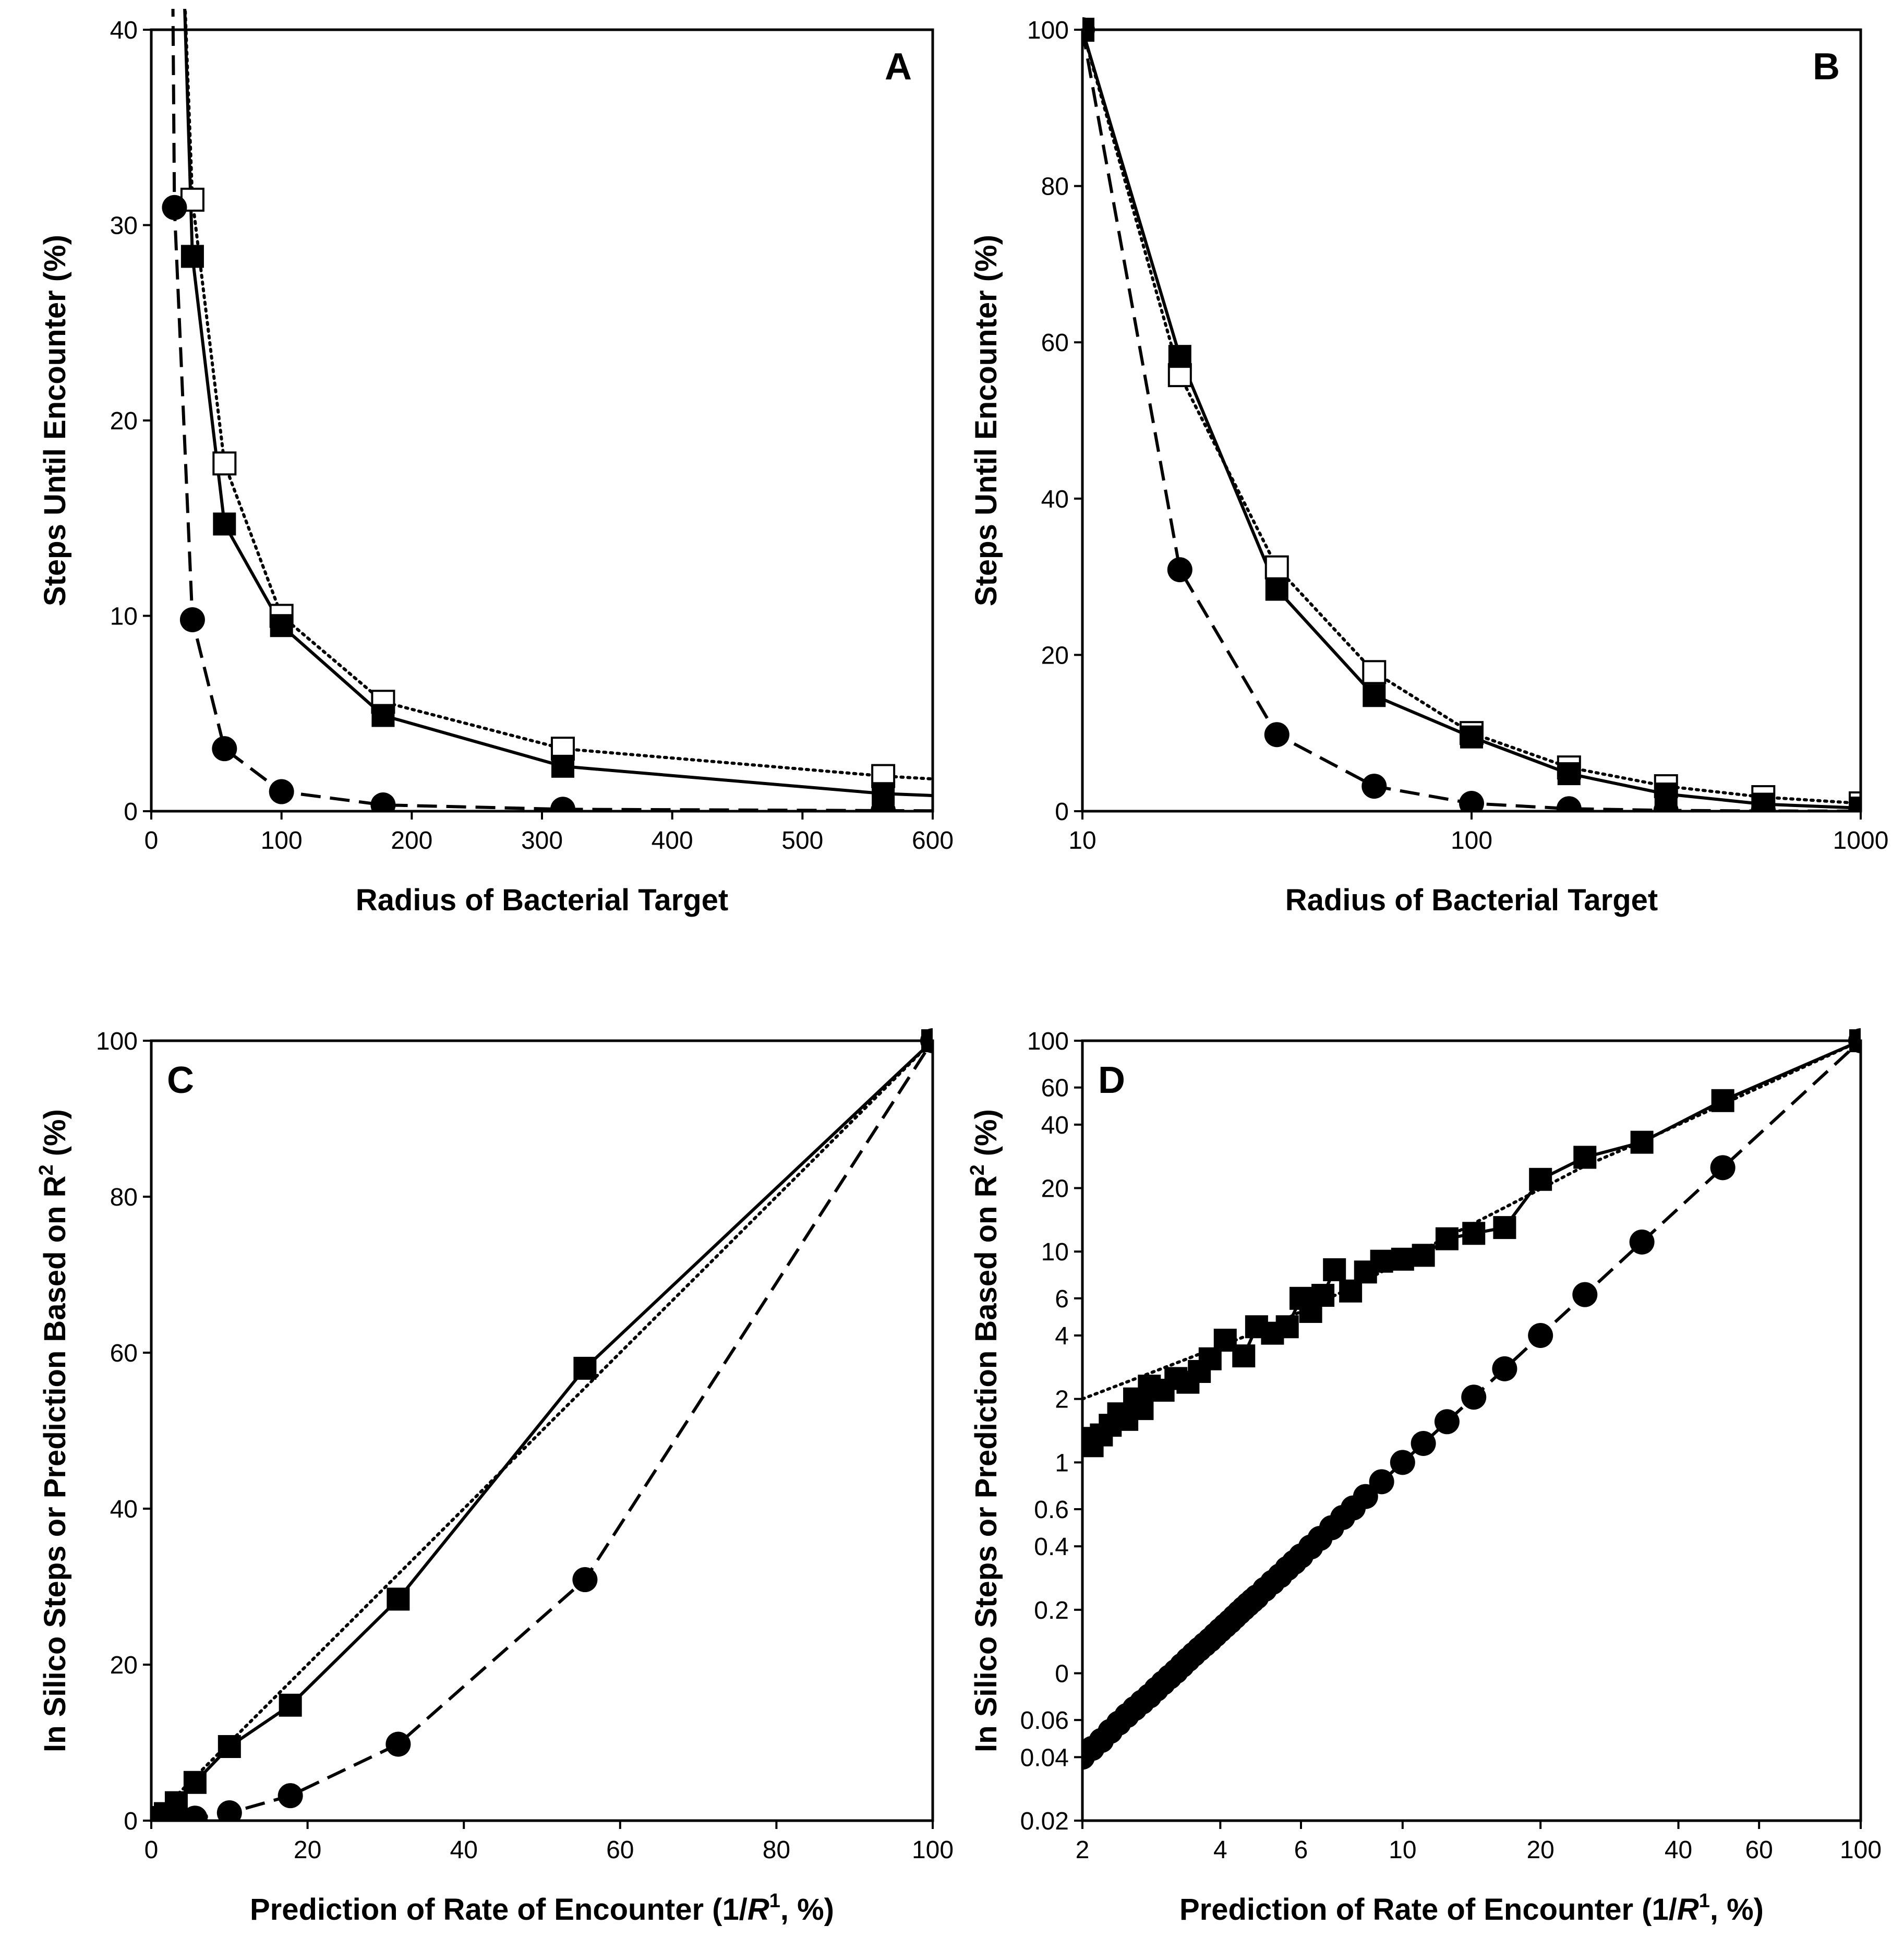 The height and width of the screenshot is (1950, 1904). I want to click on panel-letter: C, so click(180, 1080).